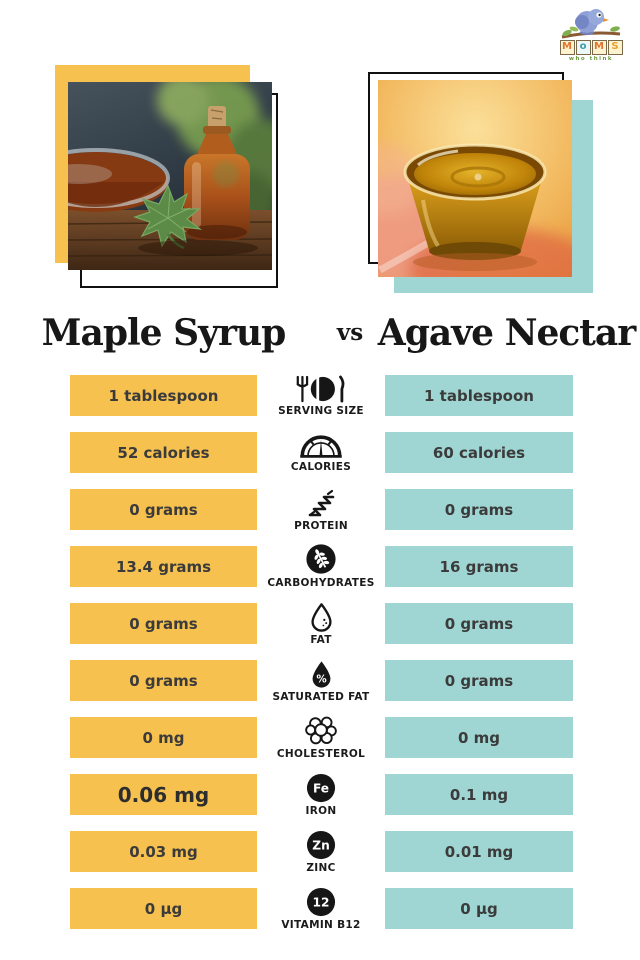 This screenshot has height=960, width=640. I want to click on maple-value: 0.06 mg, so click(163, 794).